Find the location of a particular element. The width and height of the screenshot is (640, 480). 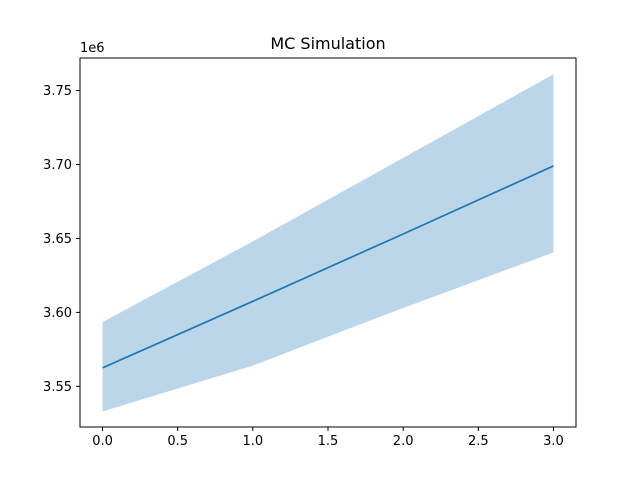

y-tick-label: 3.70 is located at coordinates (57, 165).